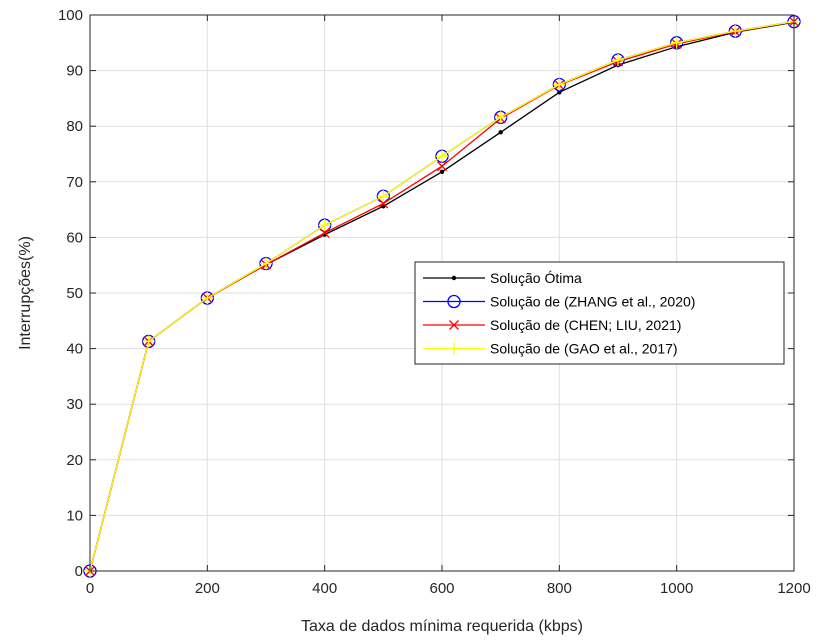 The height and width of the screenshot is (640, 819). I want to click on legend-box, so click(599, 313).